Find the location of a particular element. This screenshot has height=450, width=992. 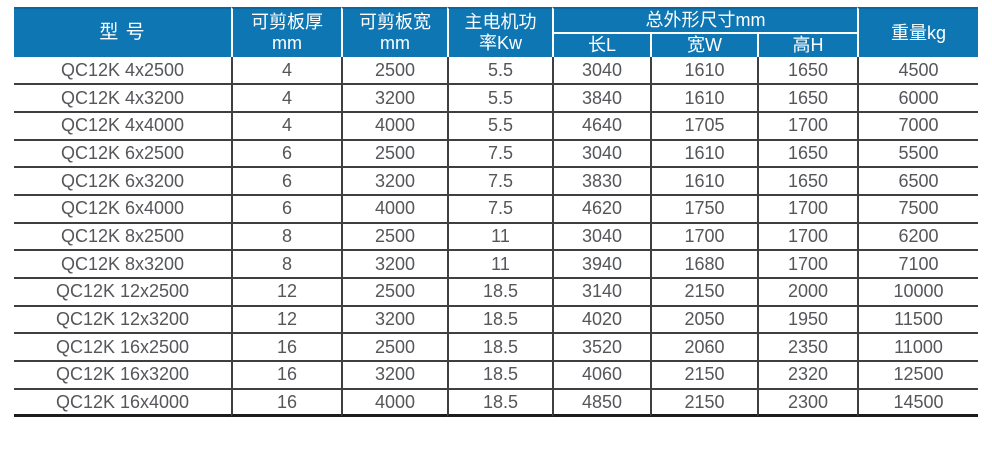

model-cell: QC12K 8x3200 is located at coordinates (122, 265).